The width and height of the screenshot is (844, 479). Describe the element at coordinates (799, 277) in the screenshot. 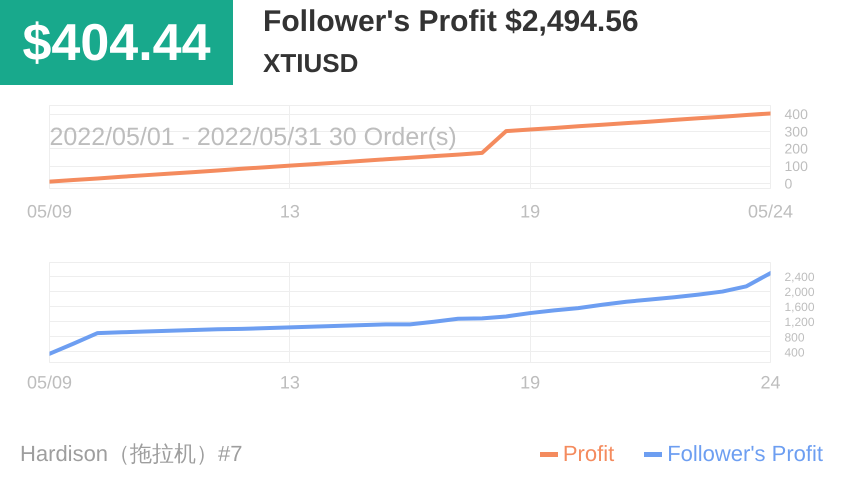

I see `y-tick-label: 2,400` at that location.